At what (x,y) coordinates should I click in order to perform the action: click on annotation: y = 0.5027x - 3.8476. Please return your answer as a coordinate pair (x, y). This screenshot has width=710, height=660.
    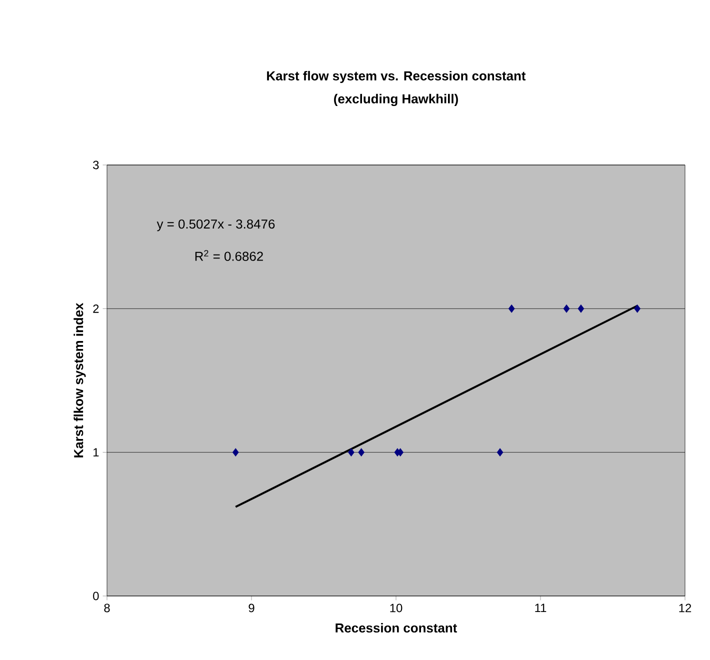
    Looking at the image, I should click on (215, 225).